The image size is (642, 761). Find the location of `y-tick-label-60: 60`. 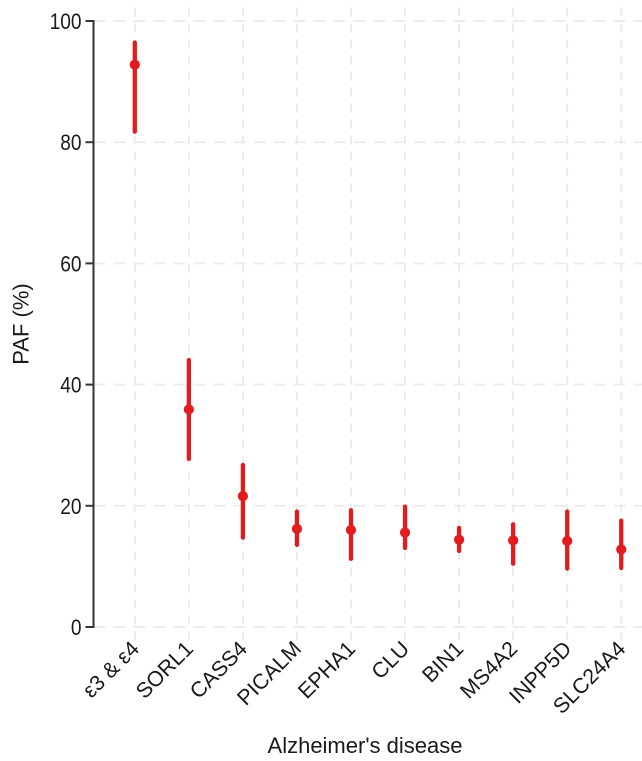

y-tick-label-60: 60 is located at coordinates (70, 264).